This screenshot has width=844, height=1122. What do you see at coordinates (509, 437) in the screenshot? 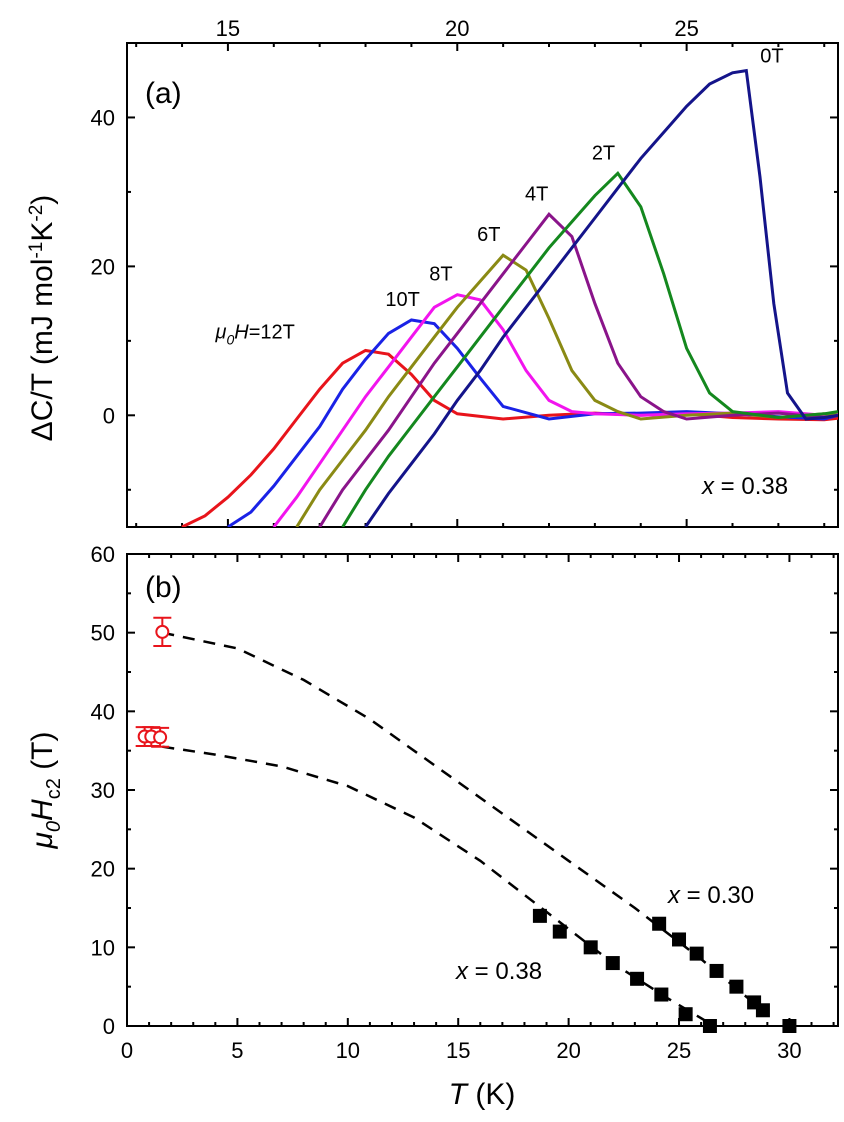
I see `series-line-12T` at bounding box center [509, 437].